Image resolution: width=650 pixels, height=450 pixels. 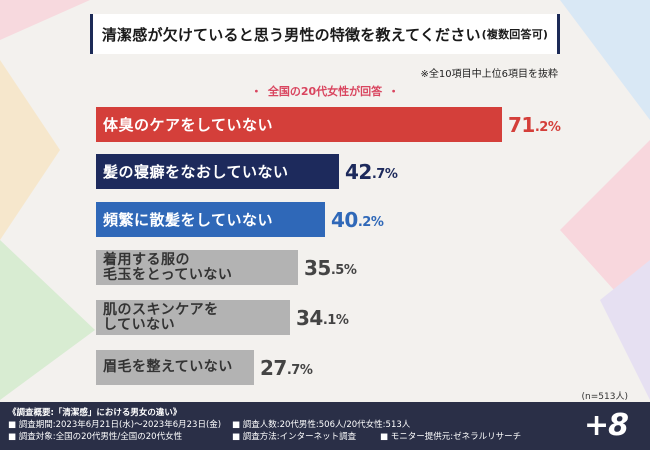 What do you see at coordinates (115, 425) in the screenshot?
I see `survey-period: ■ 調査期間:2023年6月21日(水)〜2023年6月23日(金)` at bounding box center [115, 425].